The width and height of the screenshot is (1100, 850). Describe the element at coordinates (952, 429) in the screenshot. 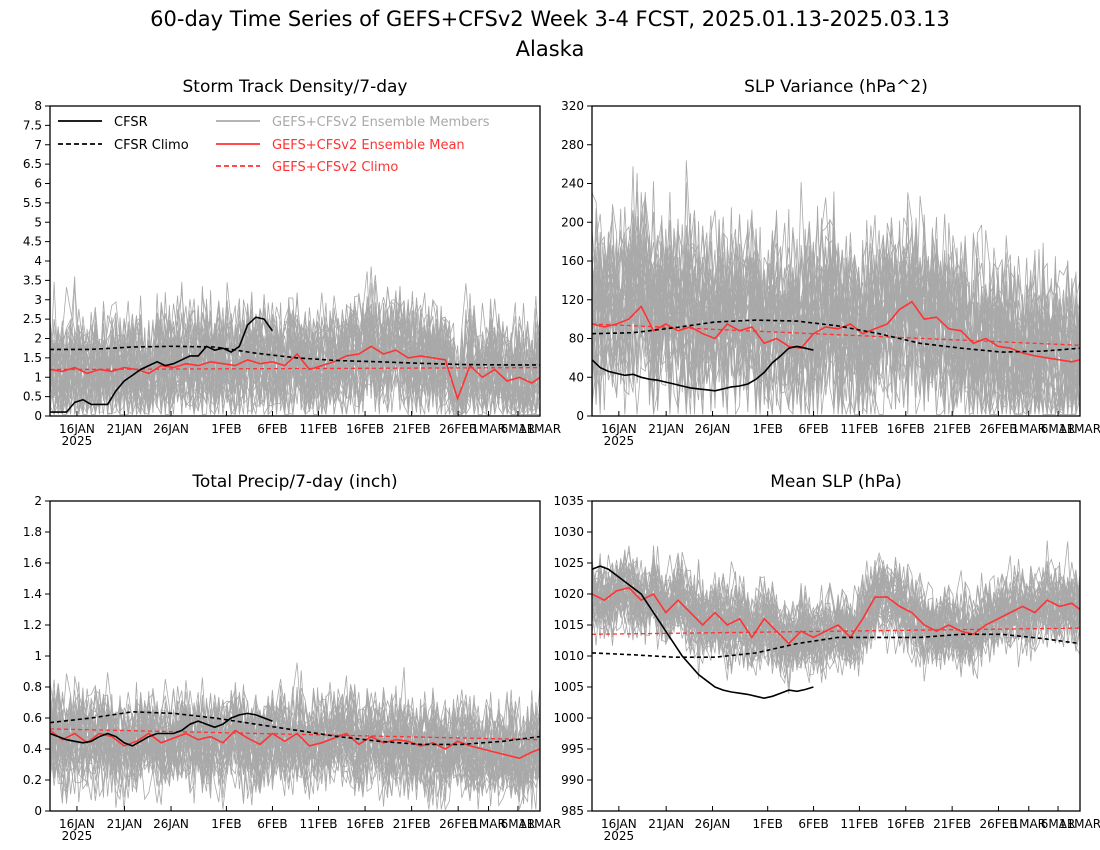

I see `x-tick-label: 21FEB` at that location.